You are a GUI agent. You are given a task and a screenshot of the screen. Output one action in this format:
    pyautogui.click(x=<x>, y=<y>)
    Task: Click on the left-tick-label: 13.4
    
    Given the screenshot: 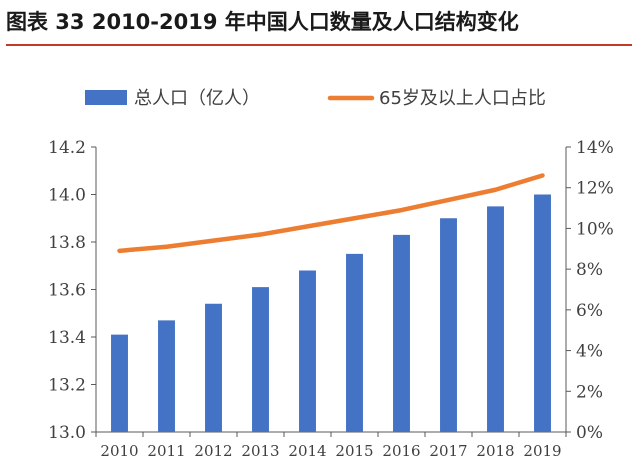 What is the action you would take?
    pyautogui.click(x=67, y=338)
    